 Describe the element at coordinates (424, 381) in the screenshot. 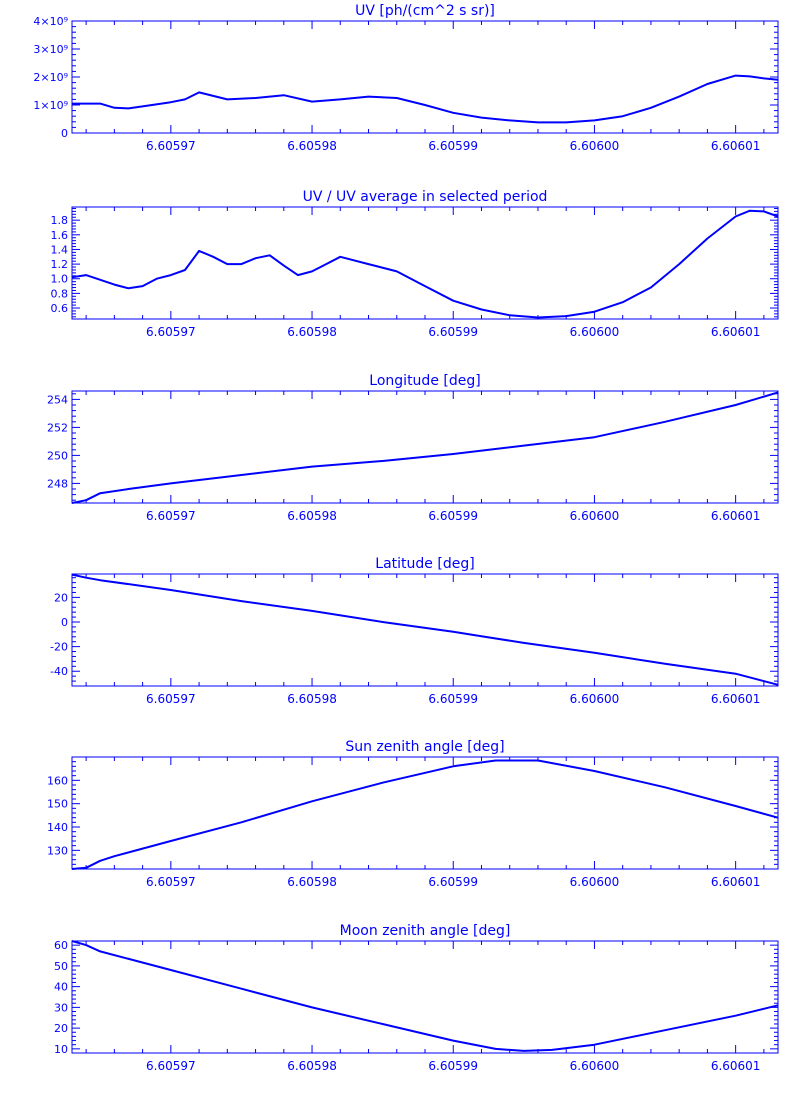

I see `panel-title: Longitude [deg]` at that location.